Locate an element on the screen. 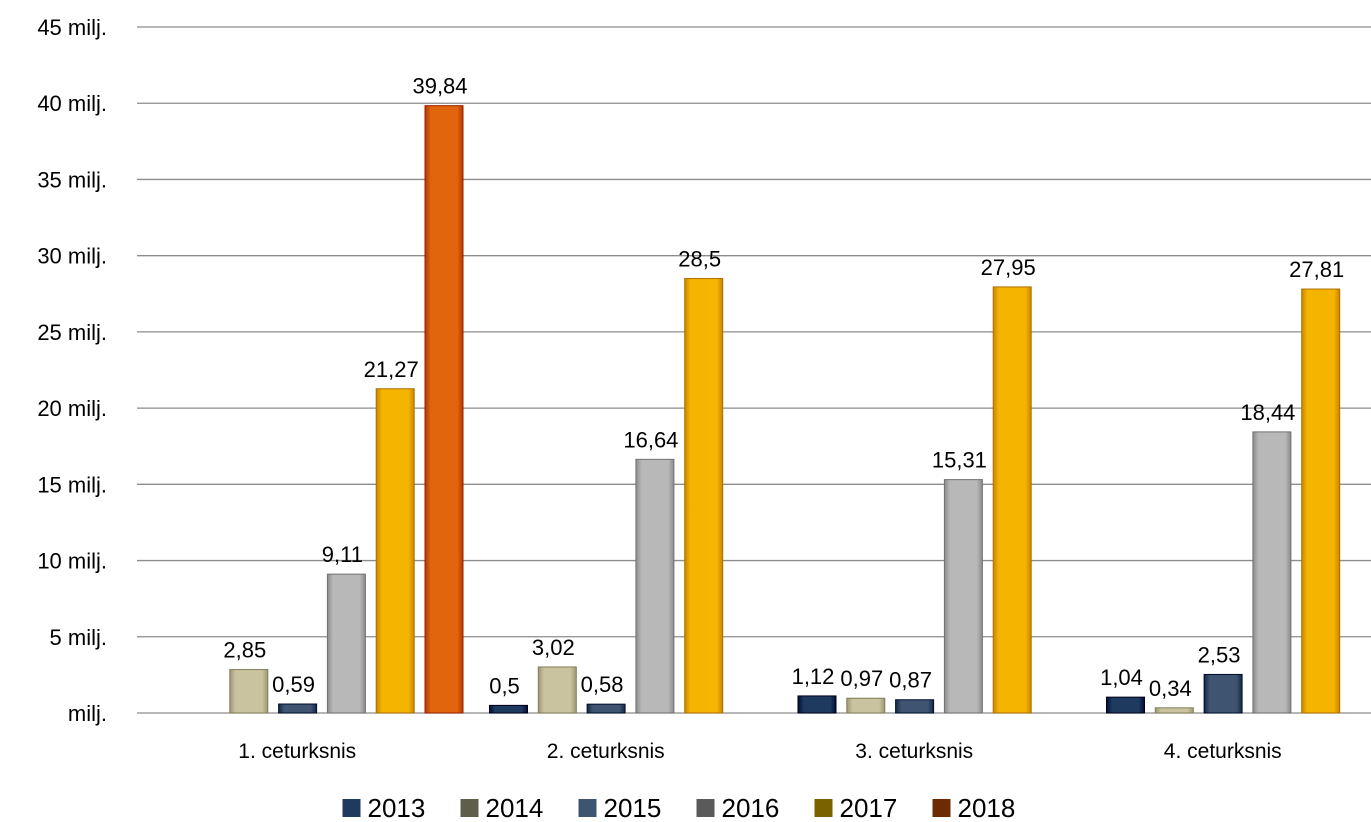 The image size is (1371, 822). data-label: 0,5 is located at coordinates (504, 685).